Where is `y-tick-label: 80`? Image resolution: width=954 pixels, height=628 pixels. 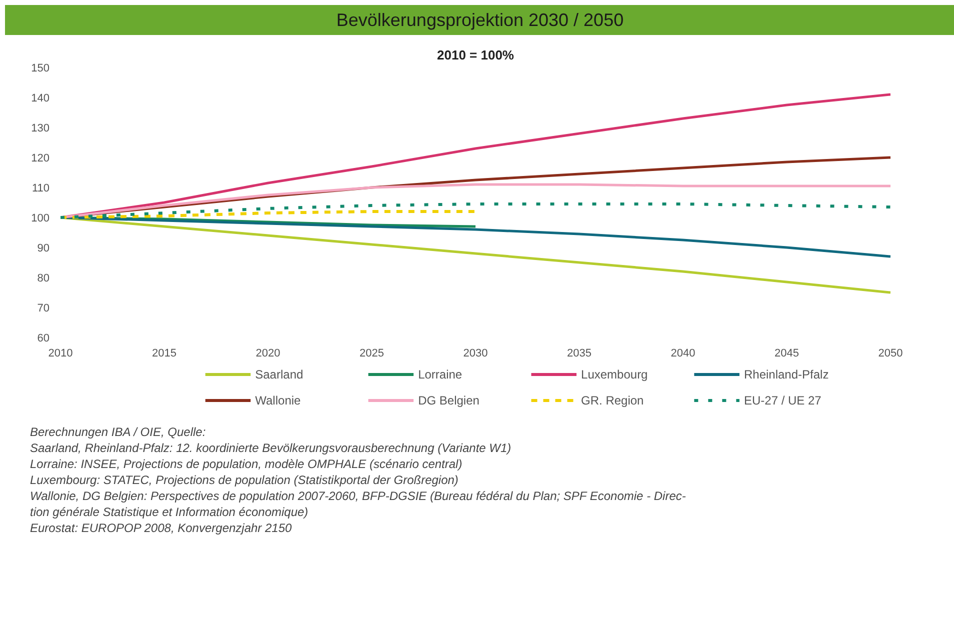
y-tick-label: 80 is located at coordinates (43, 278).